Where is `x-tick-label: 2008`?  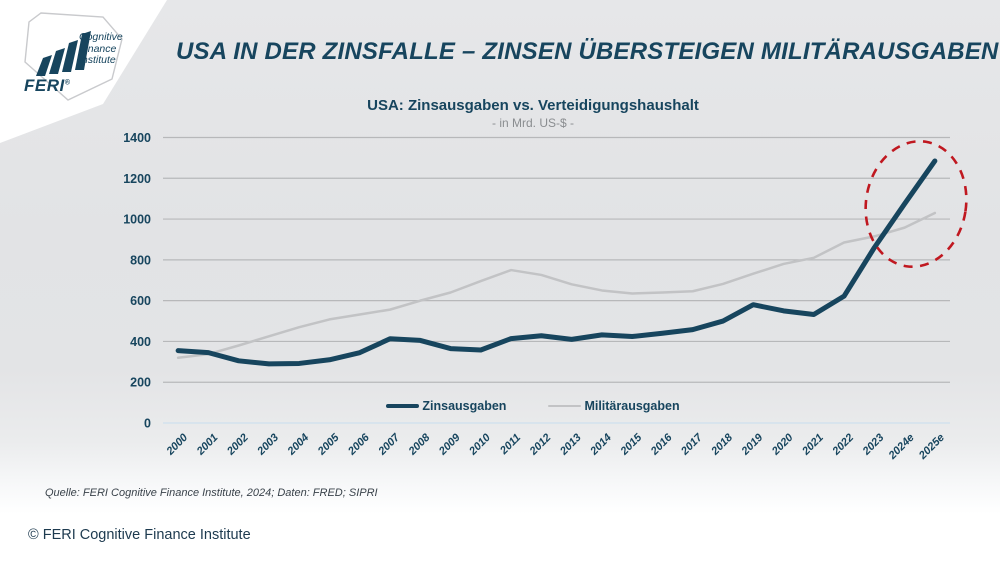 x-tick-label: 2008 is located at coordinates (419, 444).